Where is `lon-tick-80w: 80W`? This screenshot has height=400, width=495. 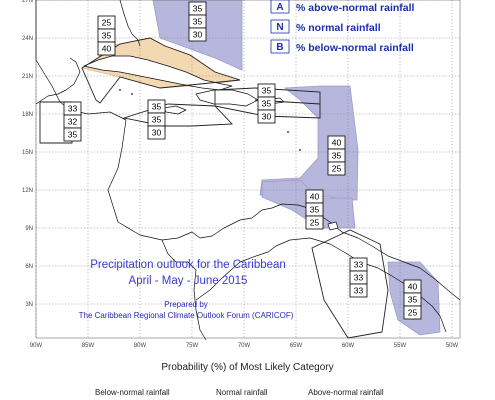
lon-tick-80w: 80W is located at coordinates (140, 346).